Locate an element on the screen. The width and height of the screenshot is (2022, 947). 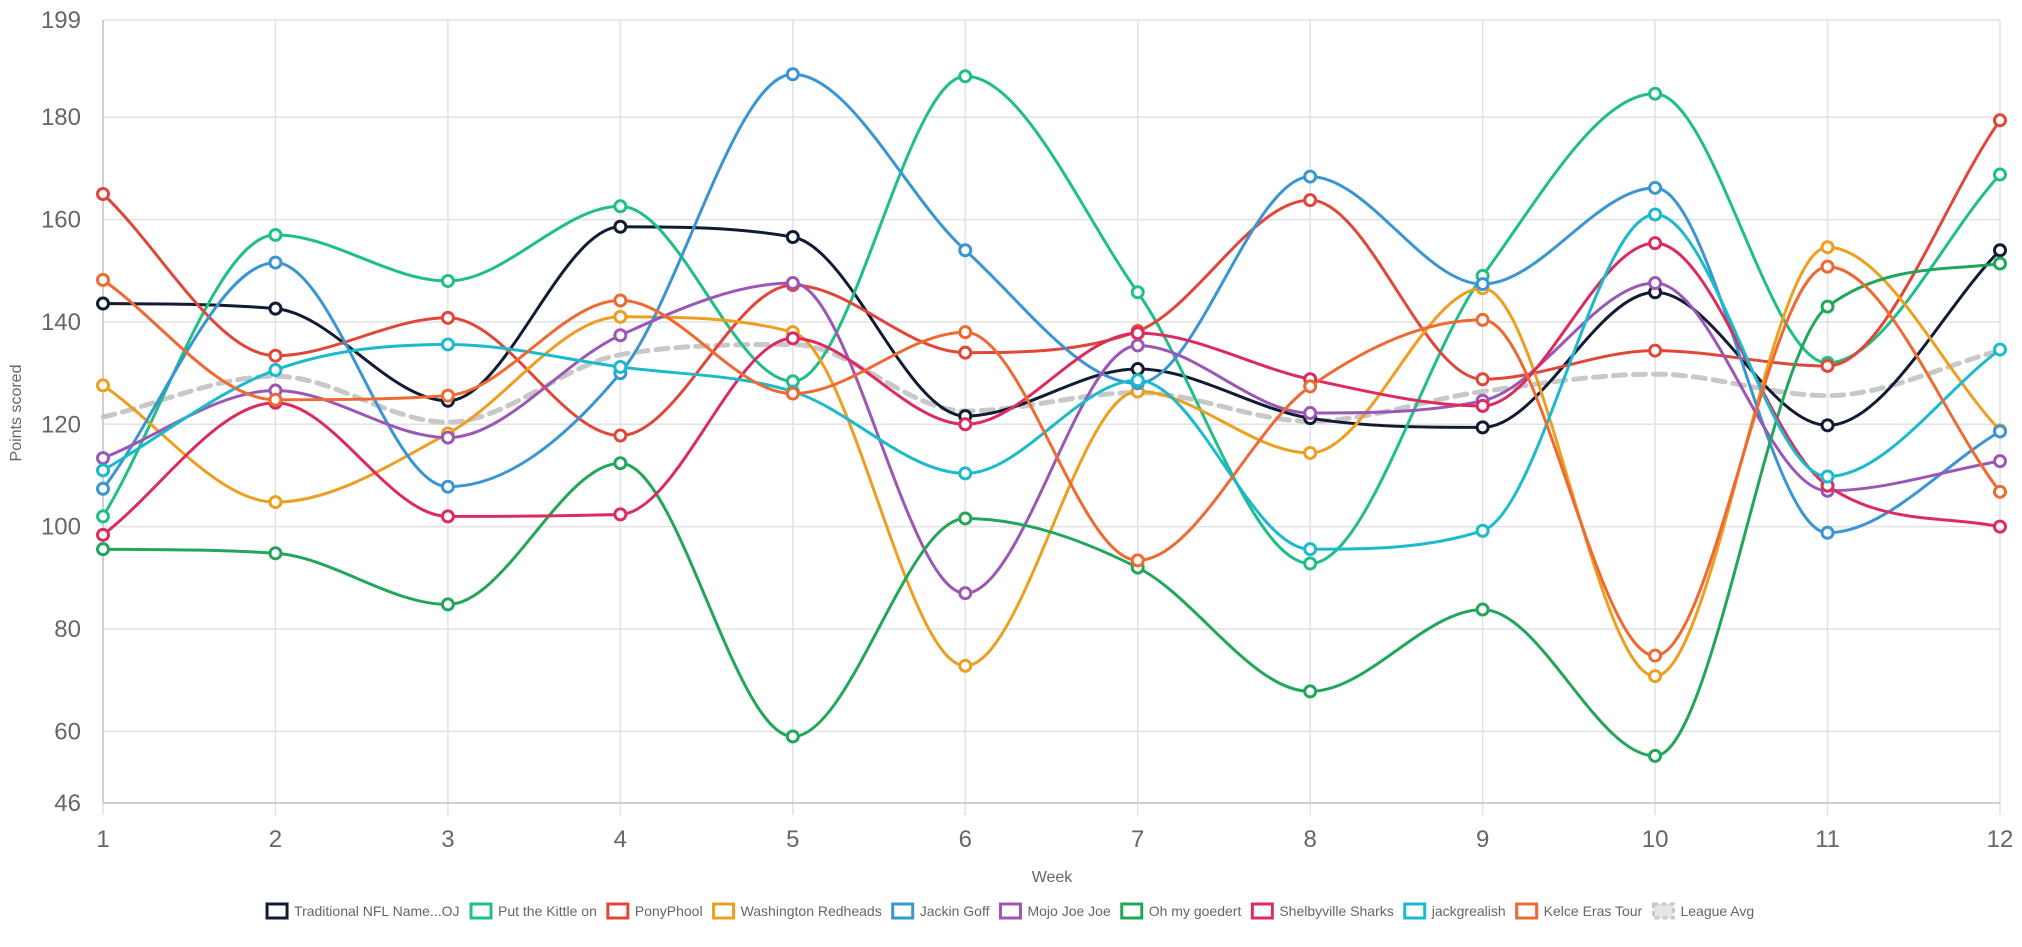
y-tick-label: 140 is located at coordinates (61, 322).